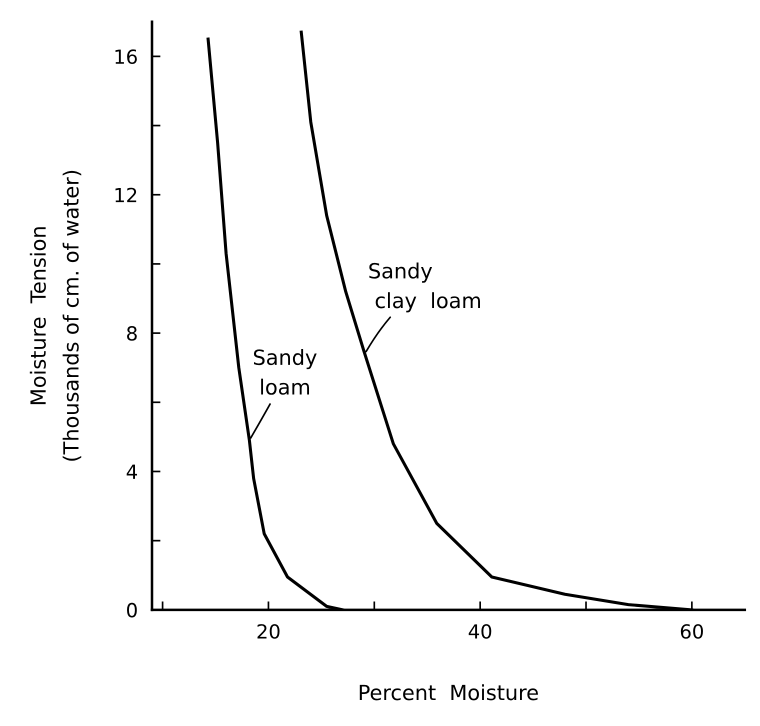 The width and height of the screenshot is (760, 726). Describe the element at coordinates (424, 287) in the screenshot. I see `annotation: Sandy clay loam` at that location.